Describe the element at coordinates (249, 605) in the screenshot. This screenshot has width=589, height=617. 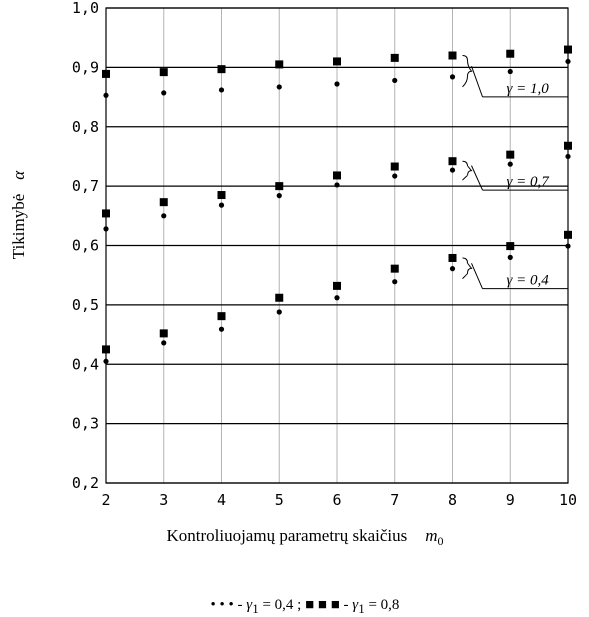
I see `legend-gamma-0: γ` at that location.